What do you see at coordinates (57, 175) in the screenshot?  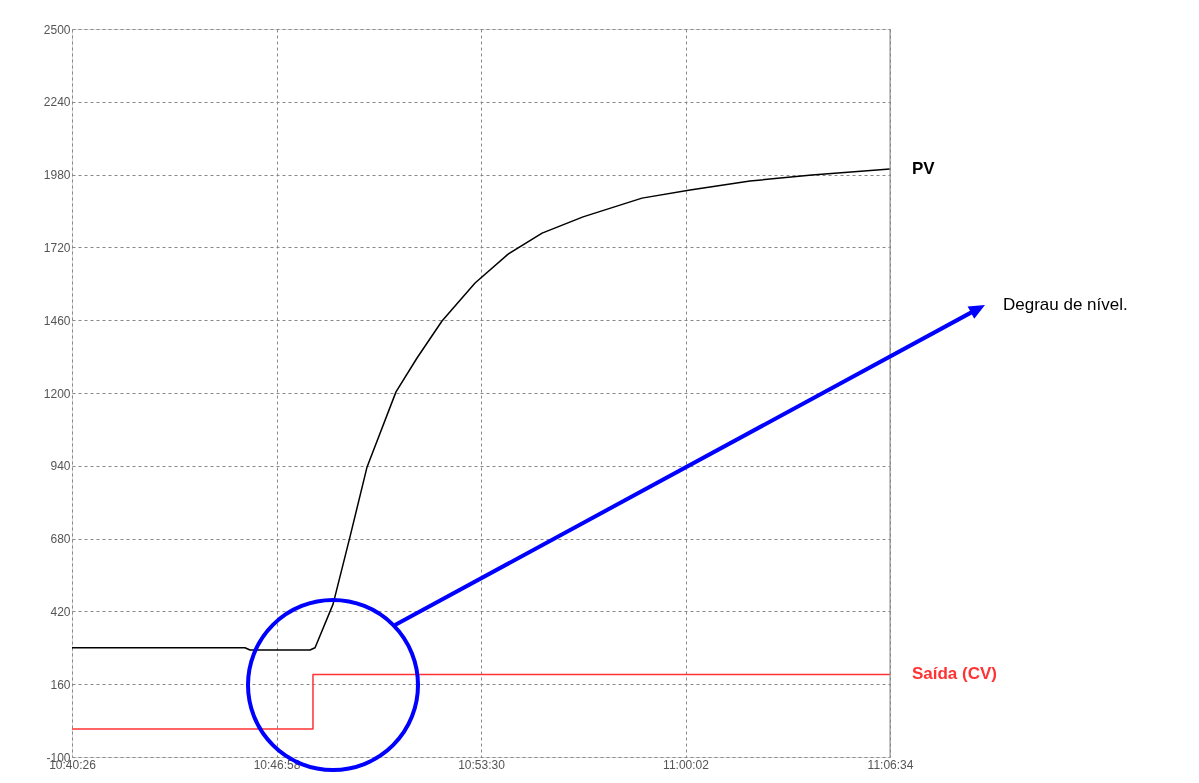 I see `y-tick-label: 1980` at bounding box center [57, 175].